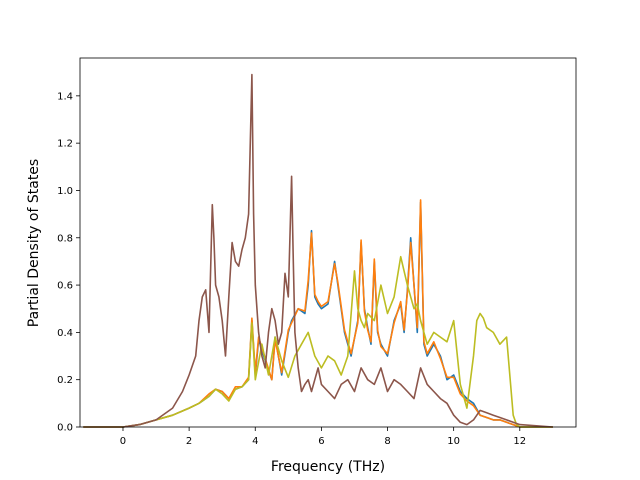  What do you see at coordinates (65, 428) in the screenshot?
I see `y-tick-label: 0.0` at bounding box center [65, 428].